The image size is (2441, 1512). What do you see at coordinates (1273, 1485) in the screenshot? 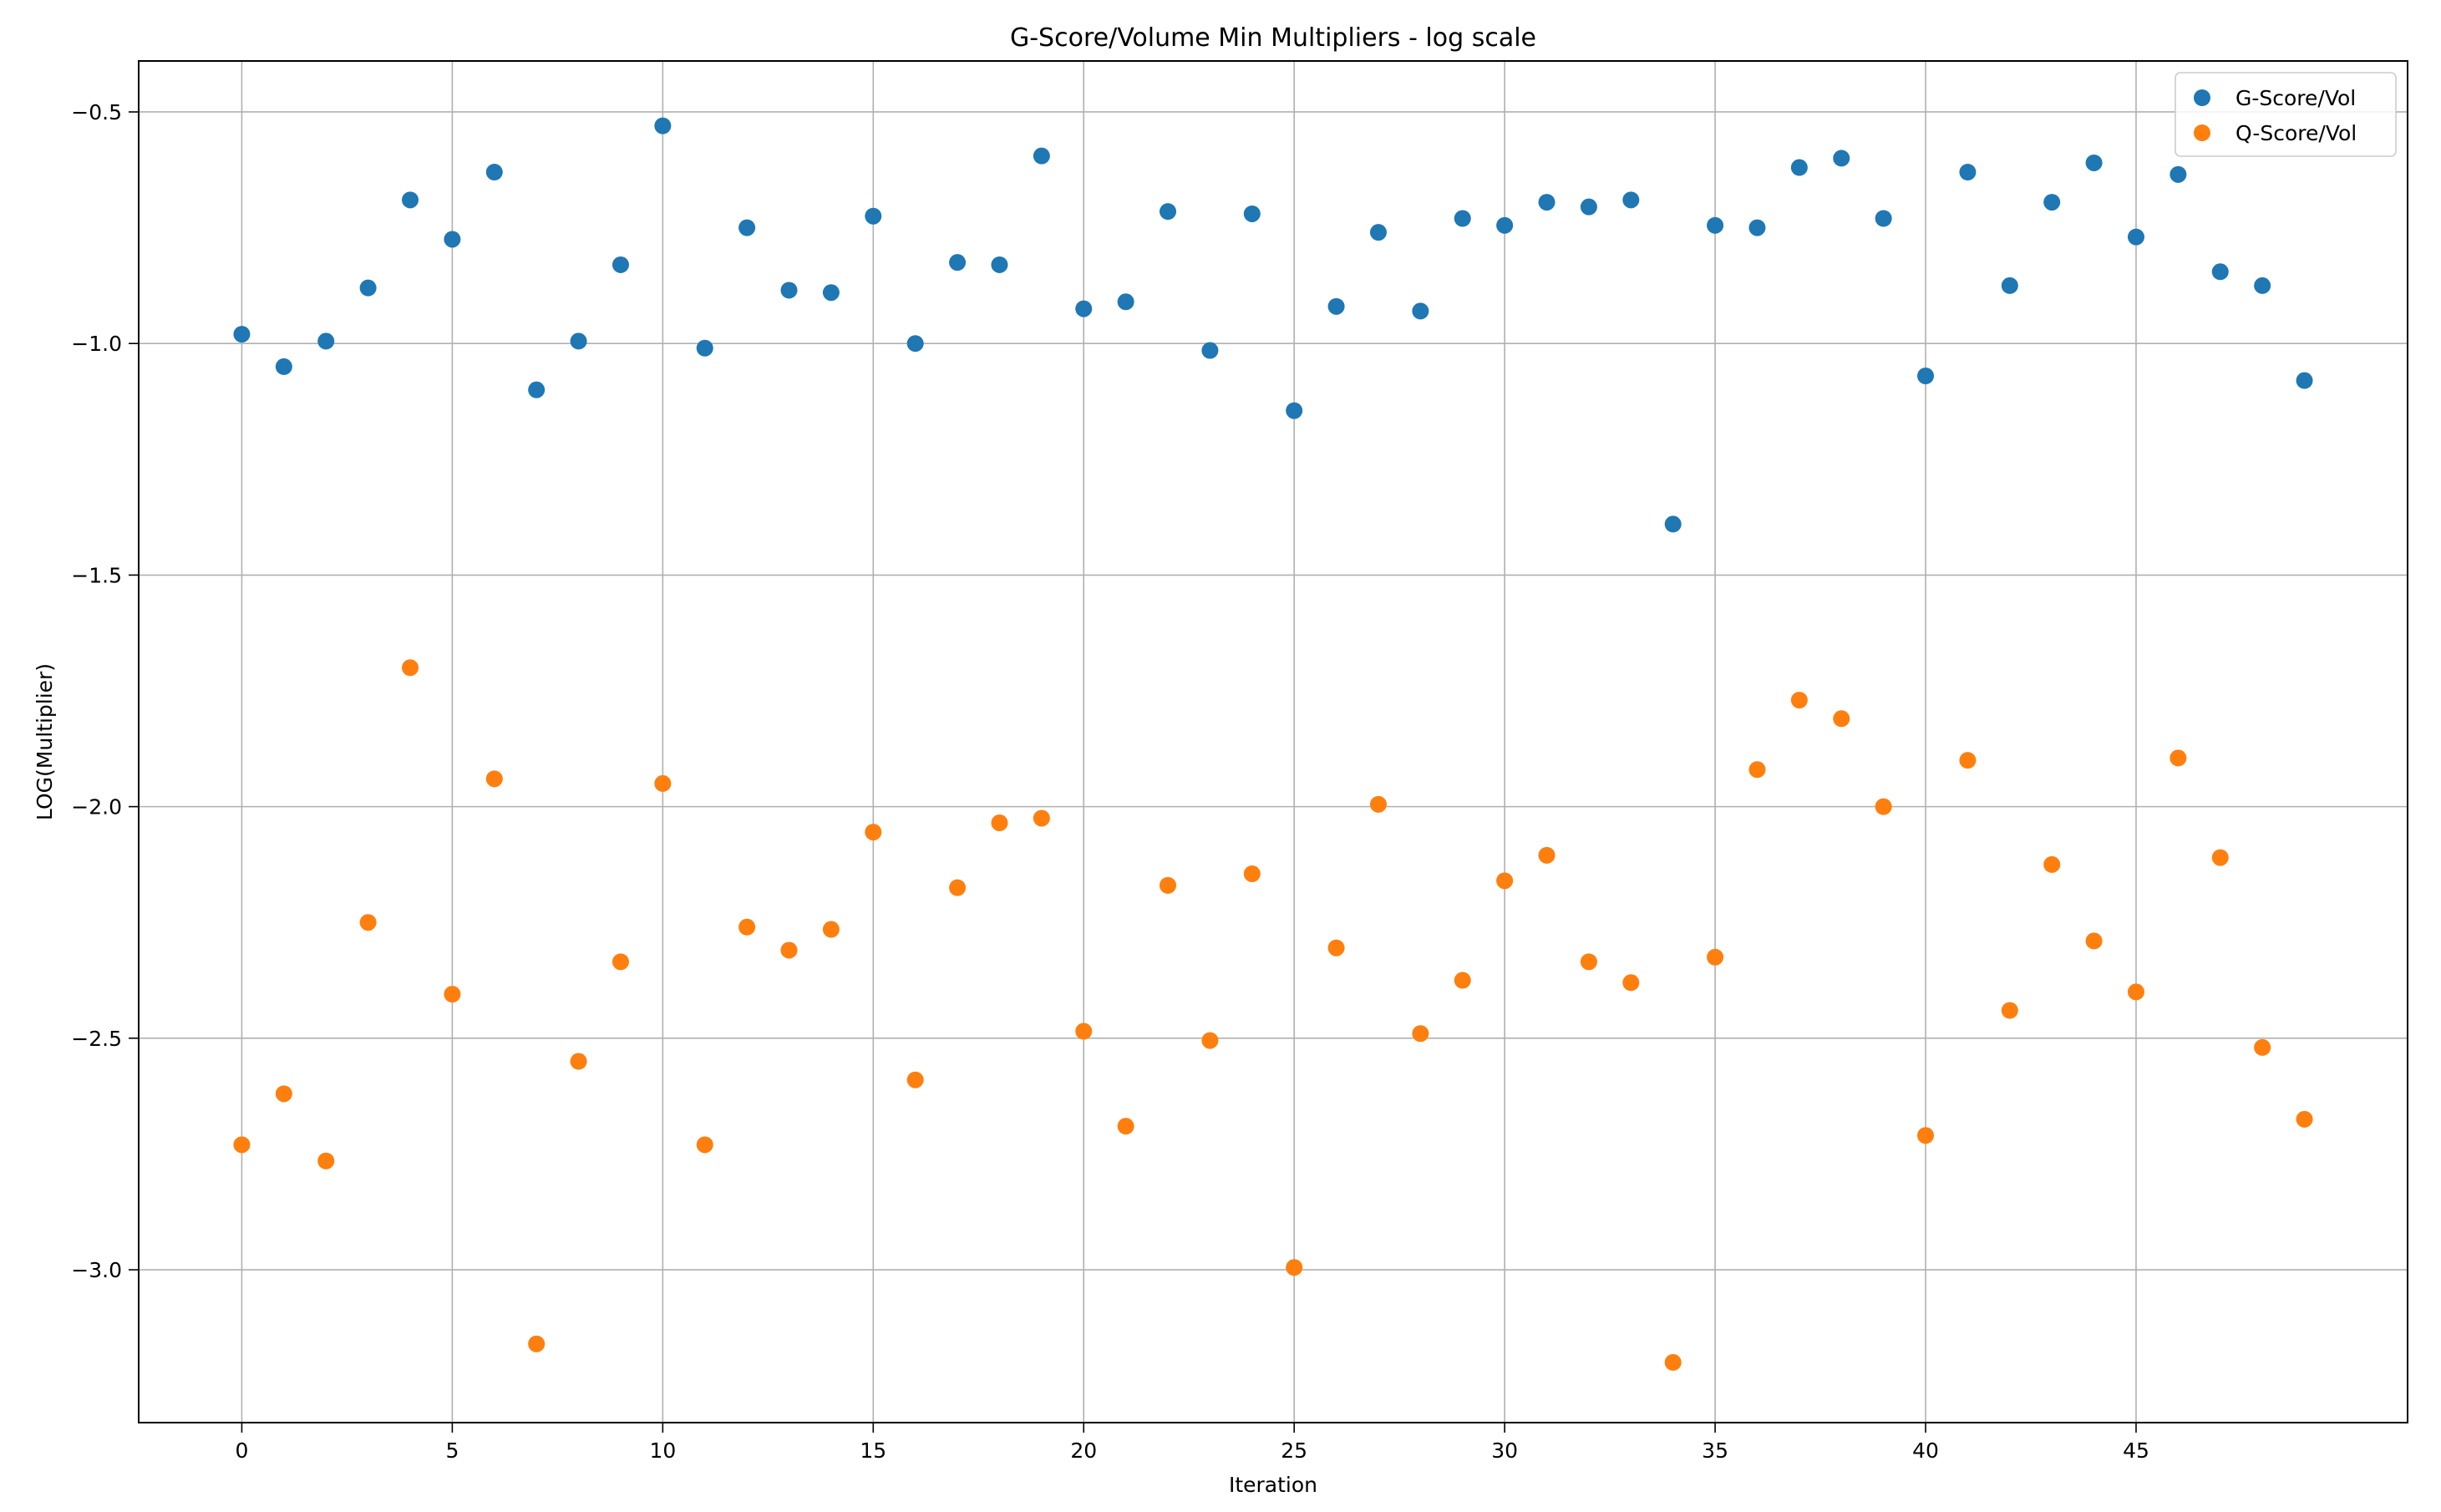
I see `x-axis-label: Iteration` at bounding box center [1273, 1485].